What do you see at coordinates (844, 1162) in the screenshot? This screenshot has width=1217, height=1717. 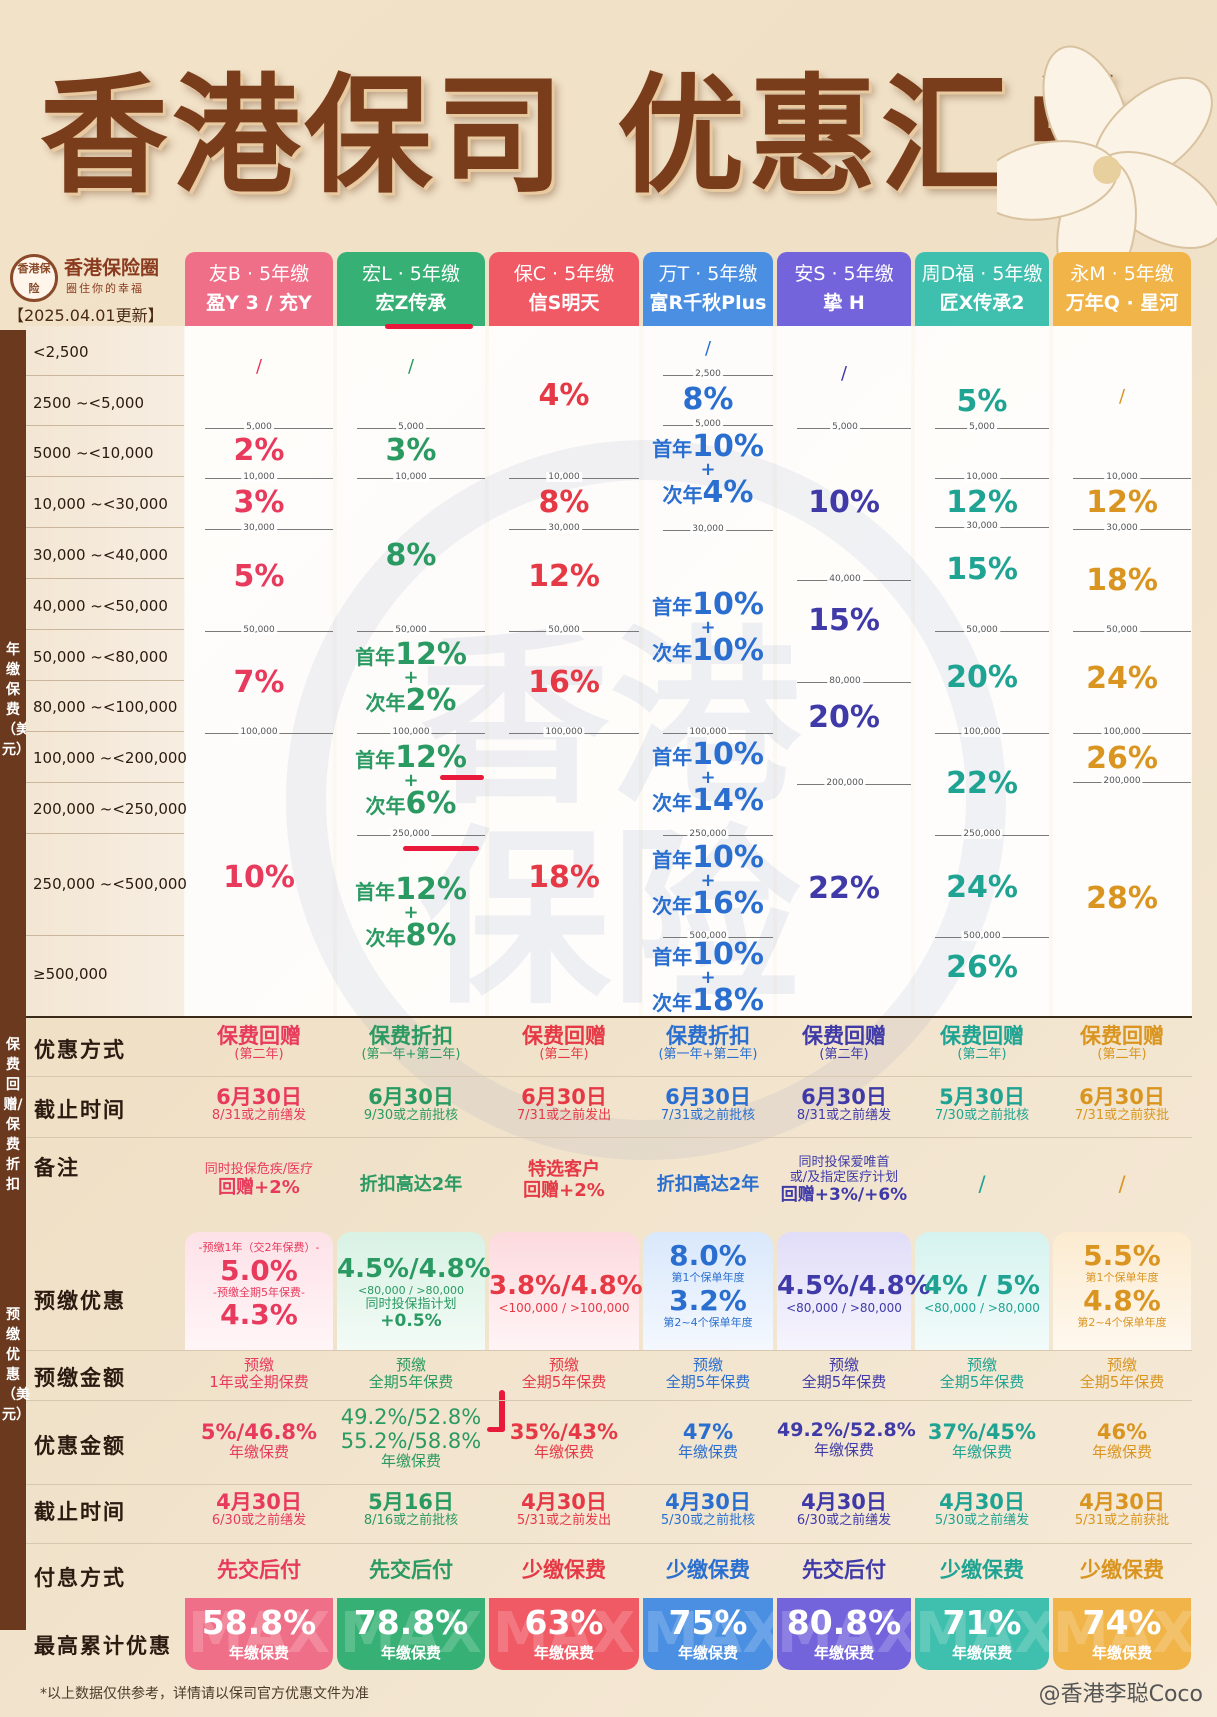 I see `remark-line: 同时投保爱唯首` at bounding box center [844, 1162].